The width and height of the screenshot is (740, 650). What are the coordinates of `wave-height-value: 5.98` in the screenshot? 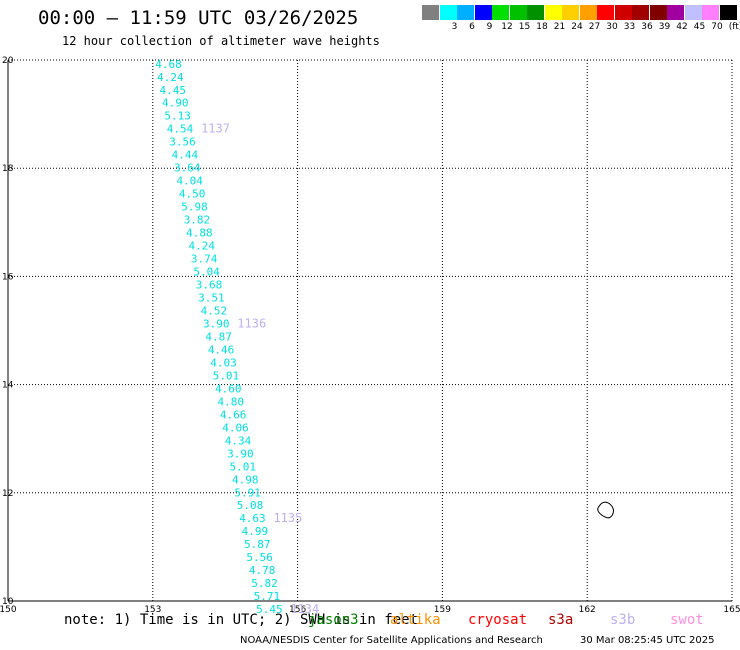 It's located at (194, 207).